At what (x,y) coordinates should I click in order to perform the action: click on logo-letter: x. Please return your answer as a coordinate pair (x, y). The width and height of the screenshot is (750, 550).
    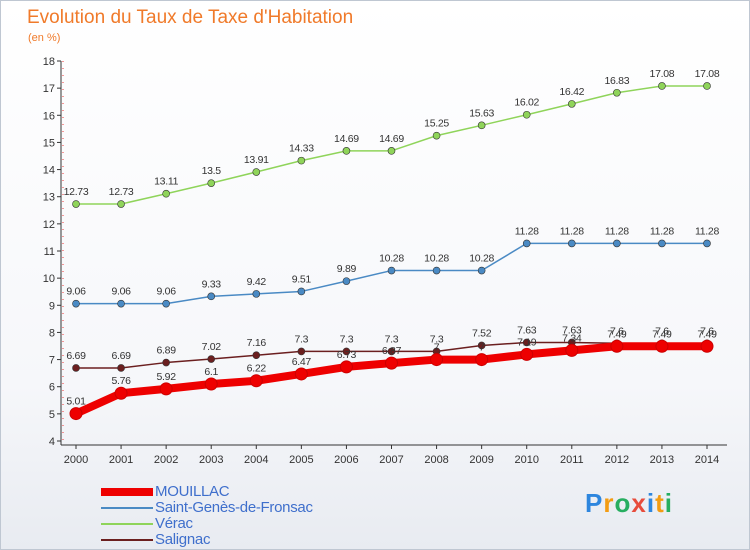
    Looking at the image, I should click on (639, 503).